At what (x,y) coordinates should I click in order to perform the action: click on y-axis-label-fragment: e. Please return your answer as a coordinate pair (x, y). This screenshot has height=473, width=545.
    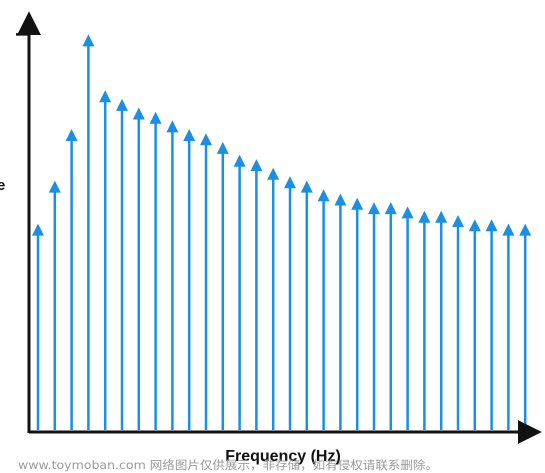
    Looking at the image, I should click on (2, 185).